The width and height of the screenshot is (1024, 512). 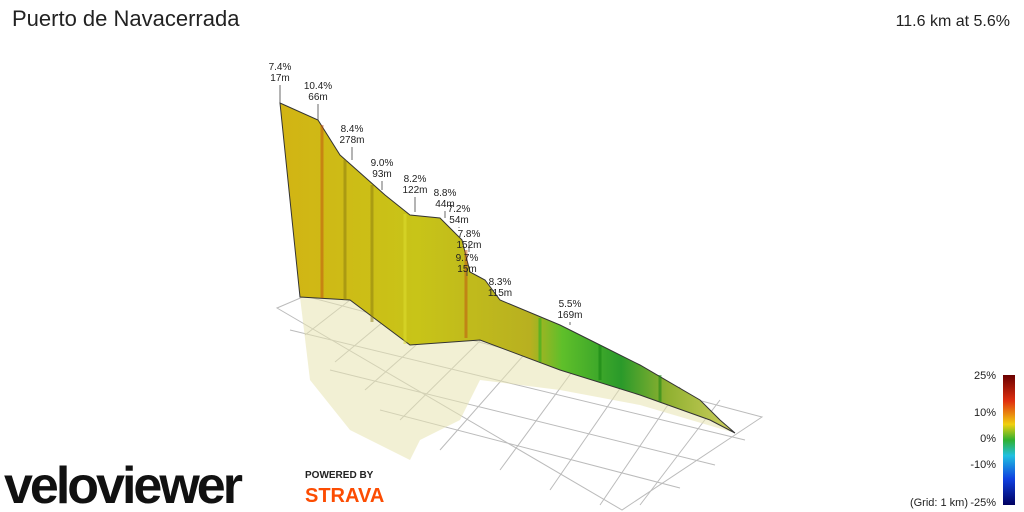 I want to click on legend-tick: 0%, so click(x=988, y=439).